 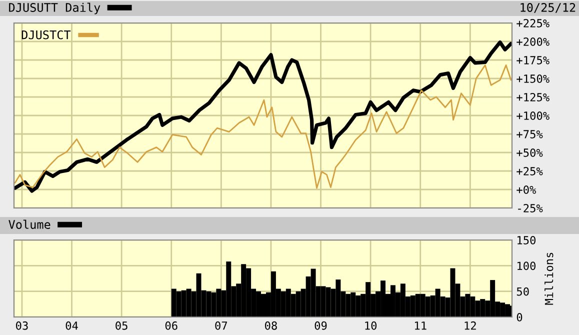 What do you see at coordinates (530, 208) in the screenshot?
I see `y-tick-label: -25%` at bounding box center [530, 208].